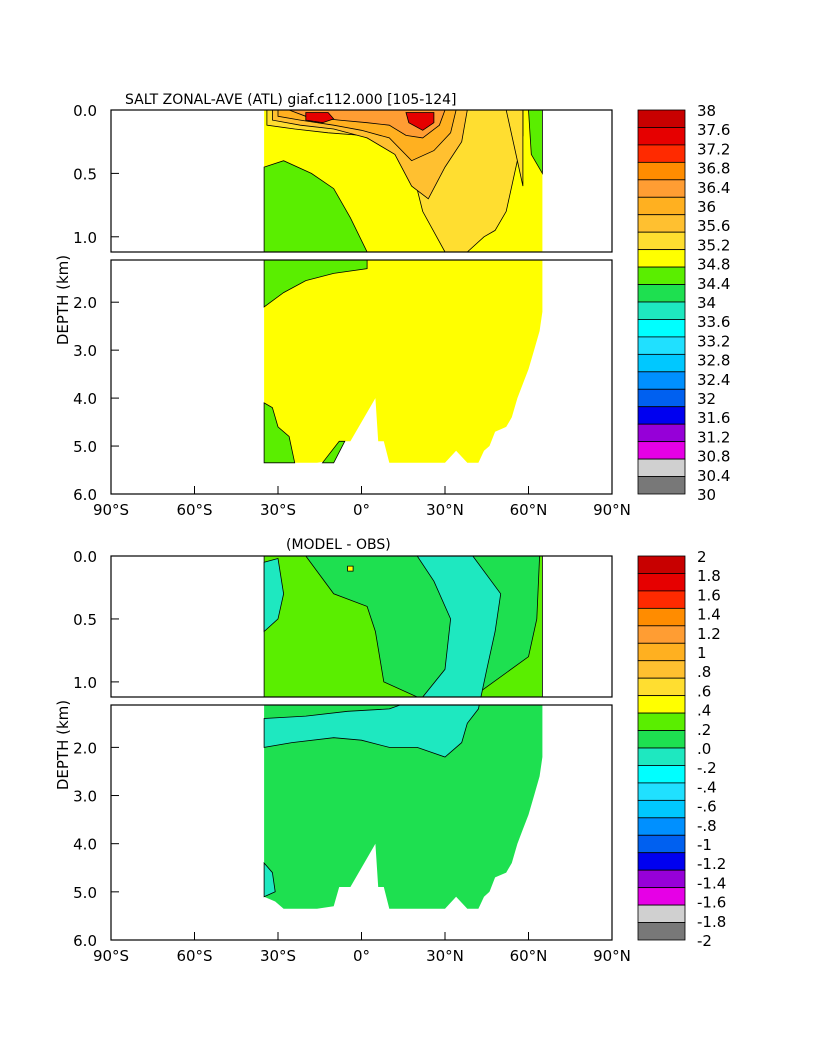 This screenshot has width=818, height=1055. Describe the element at coordinates (713, 322) in the screenshot. I see `colorbar-label: 33.6` at that location.